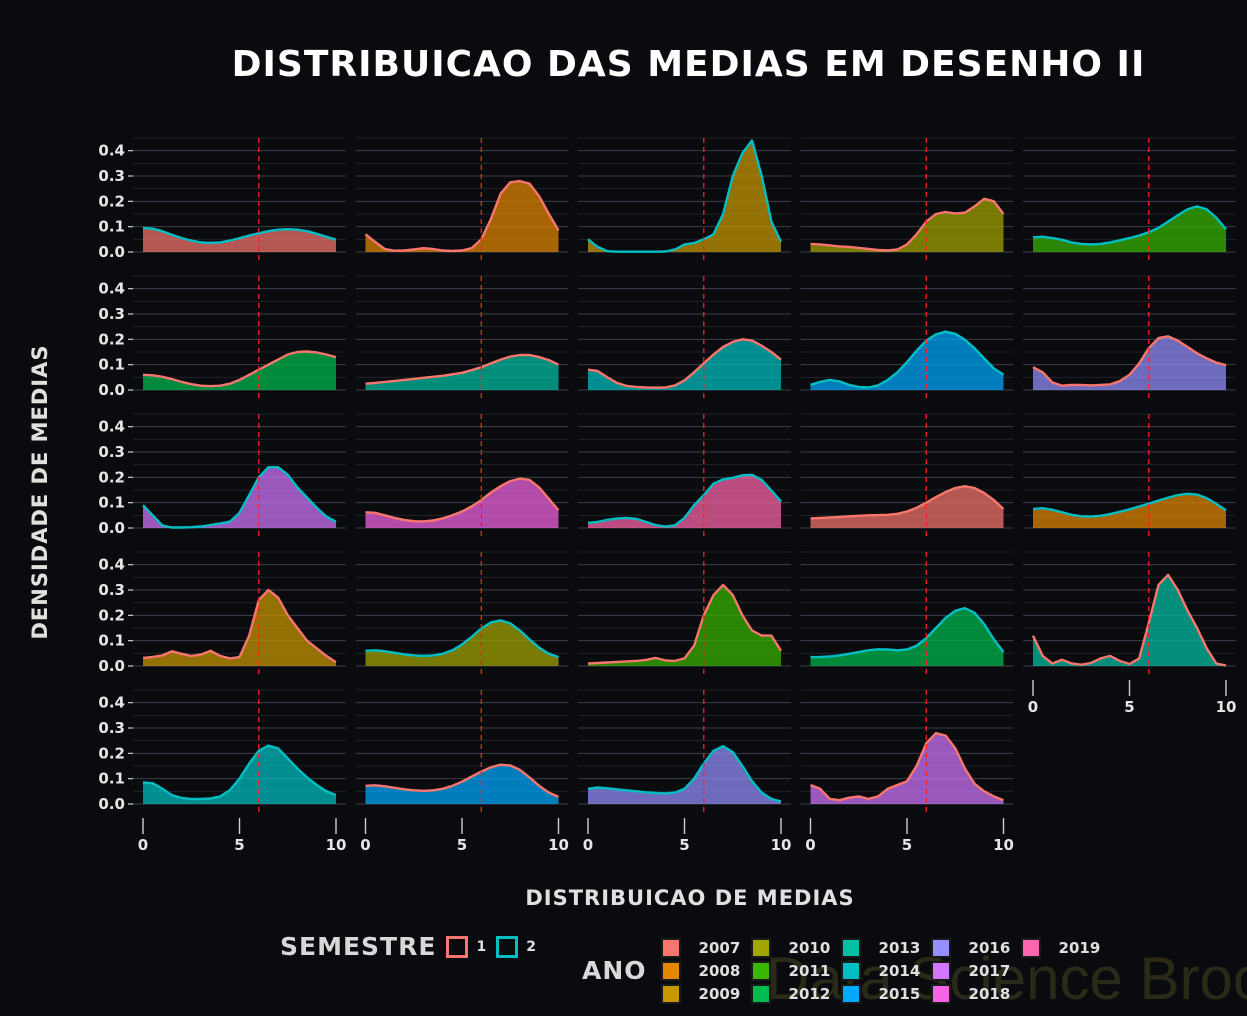 This screenshot has width=1247, height=1016. I want to click on legend-ano-label: 2011, so click(809, 970).